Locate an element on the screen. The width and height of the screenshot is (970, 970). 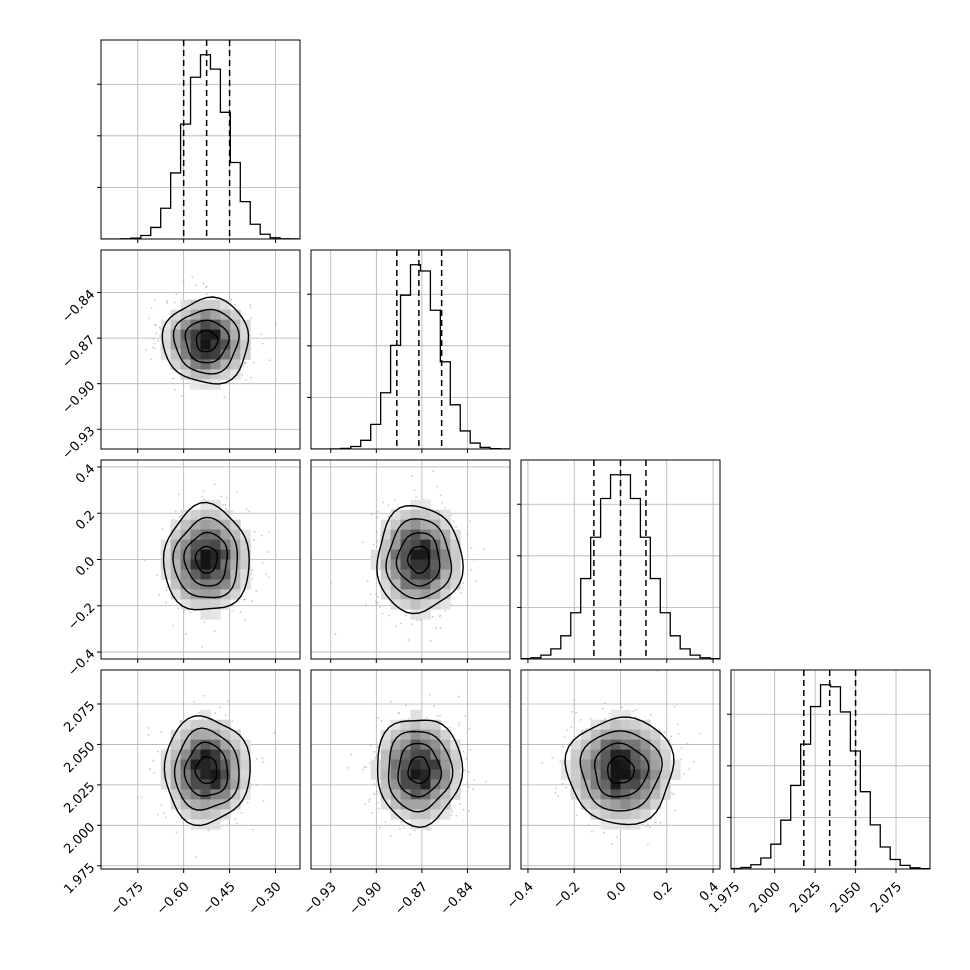
xtick-label-1-3: −0.84 is located at coordinates (457, 898).